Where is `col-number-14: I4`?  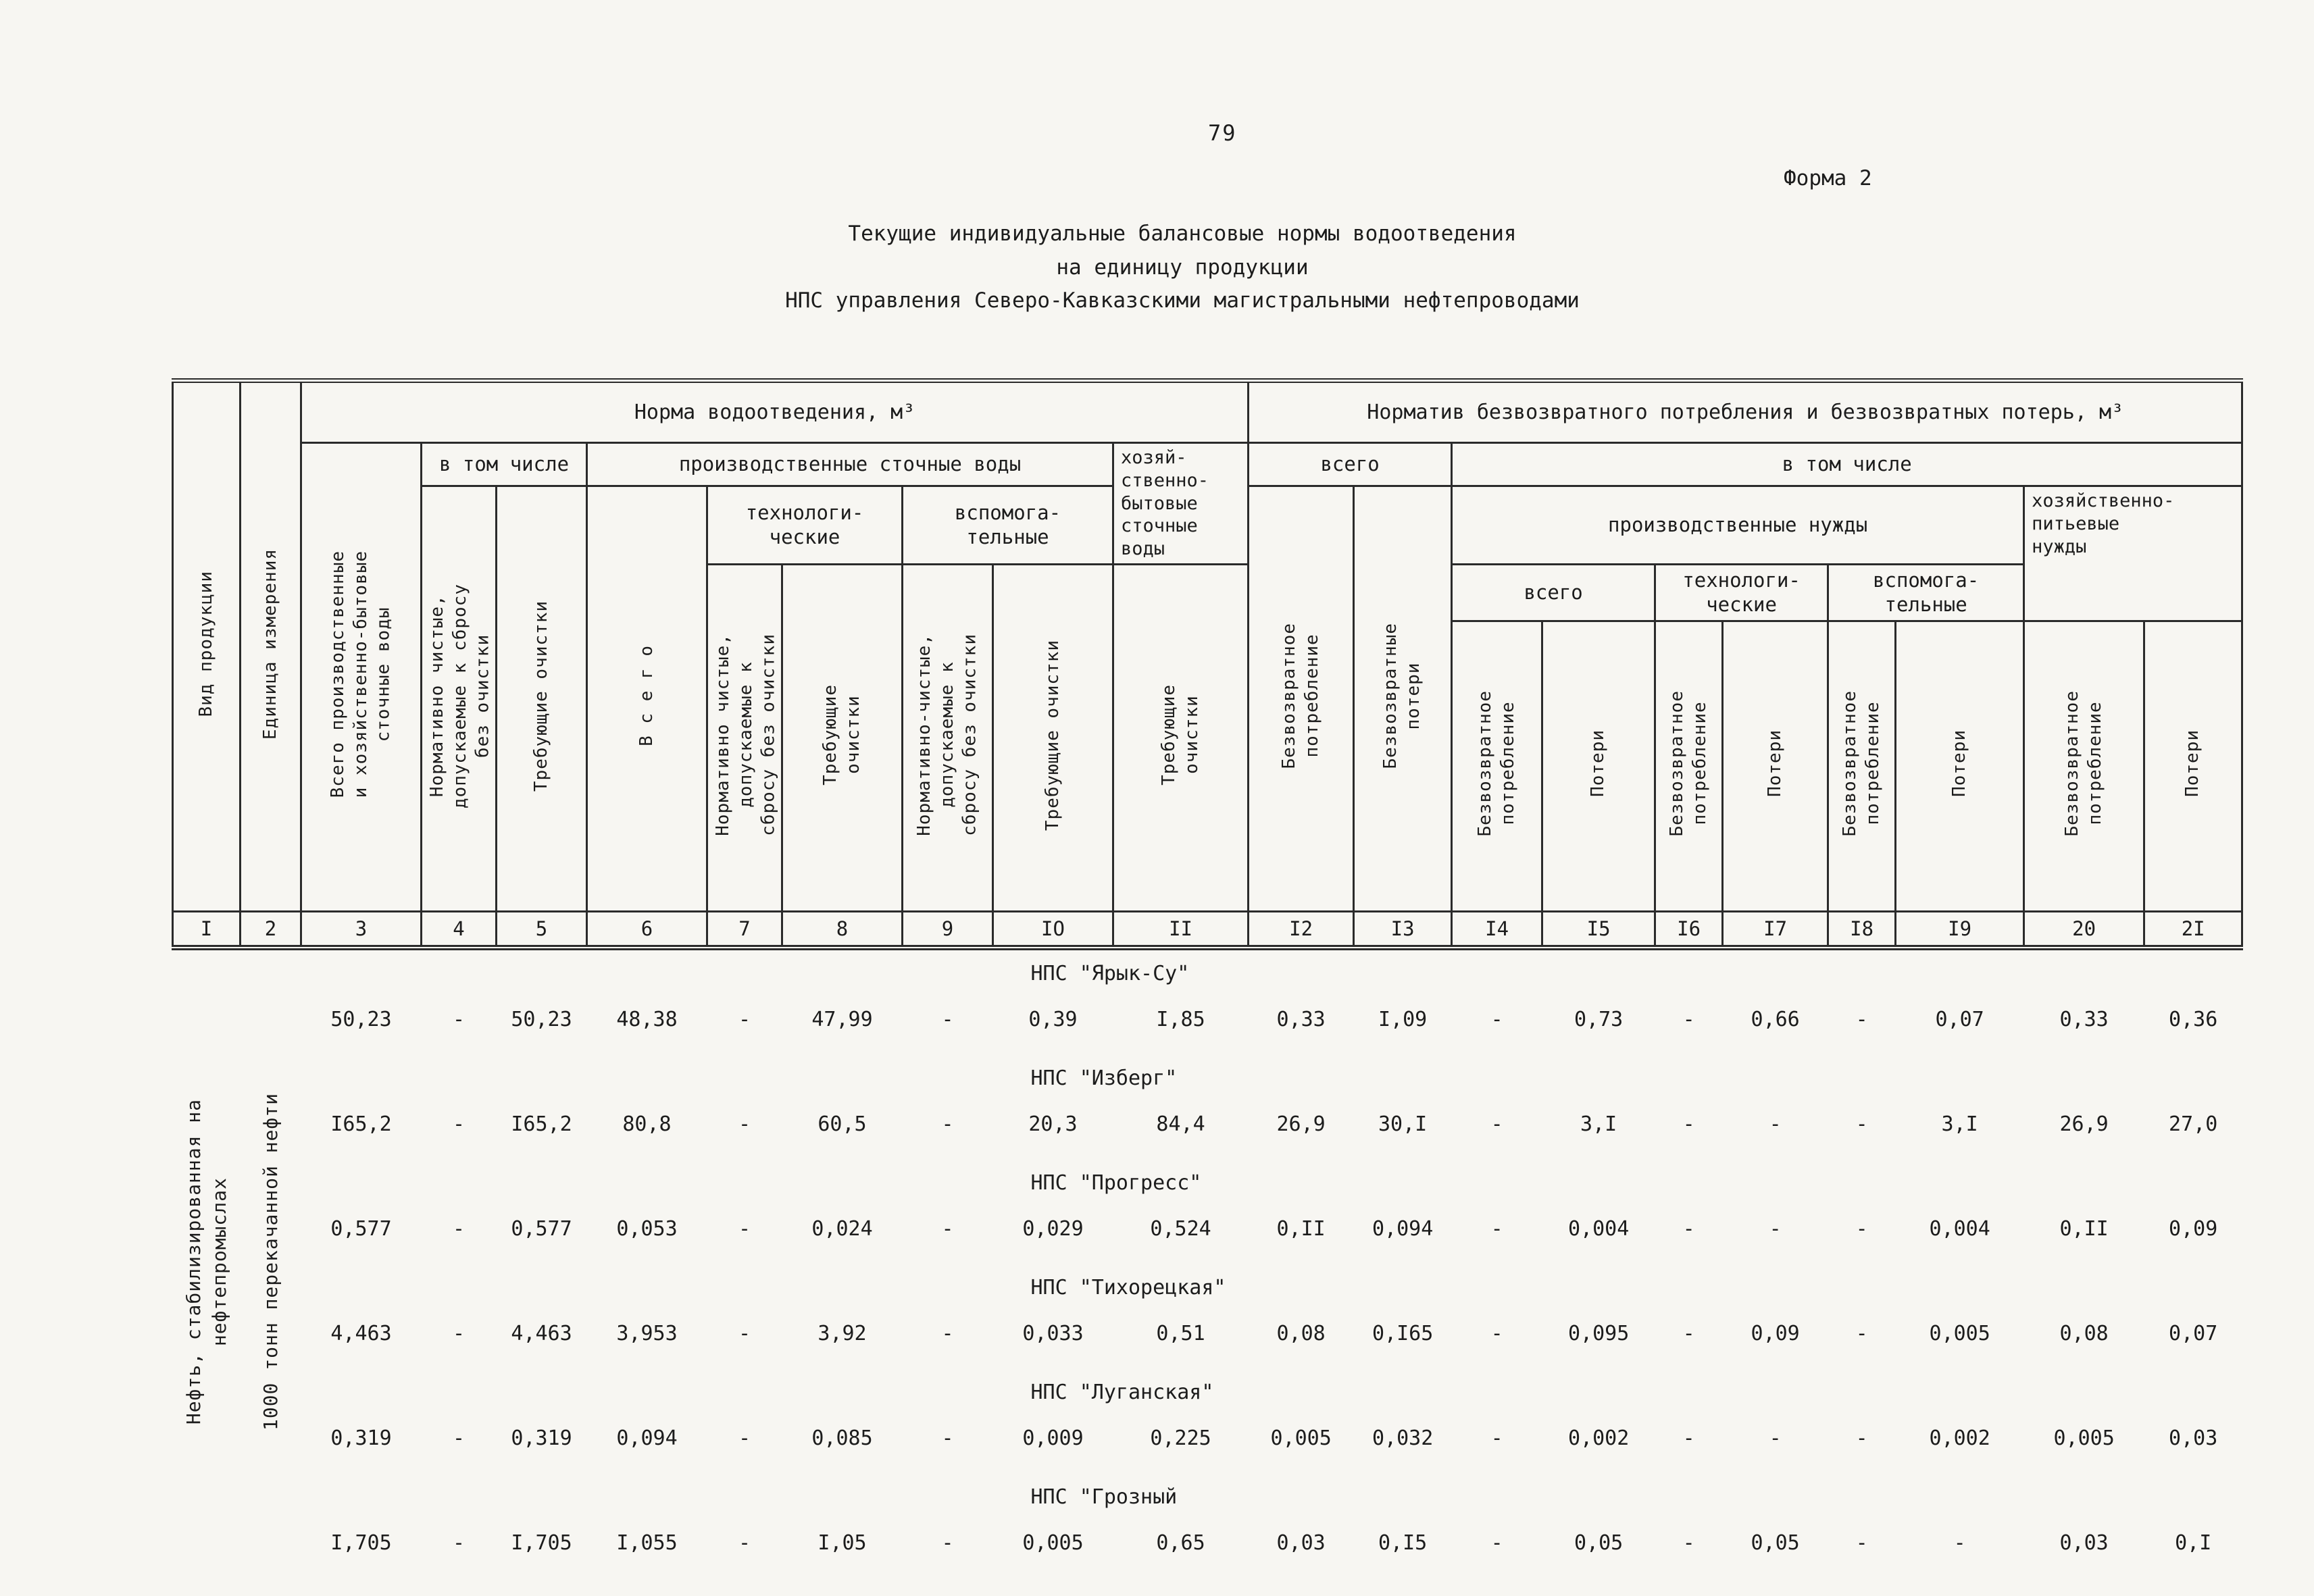
col-number-14: I4 is located at coordinates (1498, 930).